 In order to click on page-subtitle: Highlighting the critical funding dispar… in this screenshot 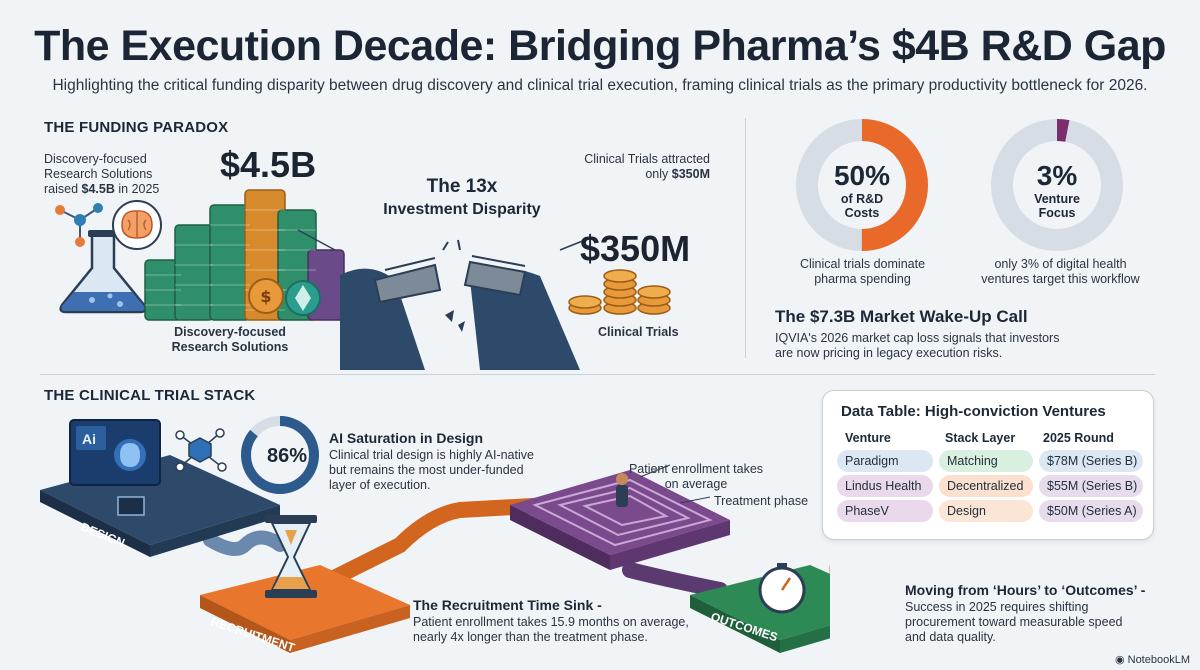, I will do `click(600, 85)`.